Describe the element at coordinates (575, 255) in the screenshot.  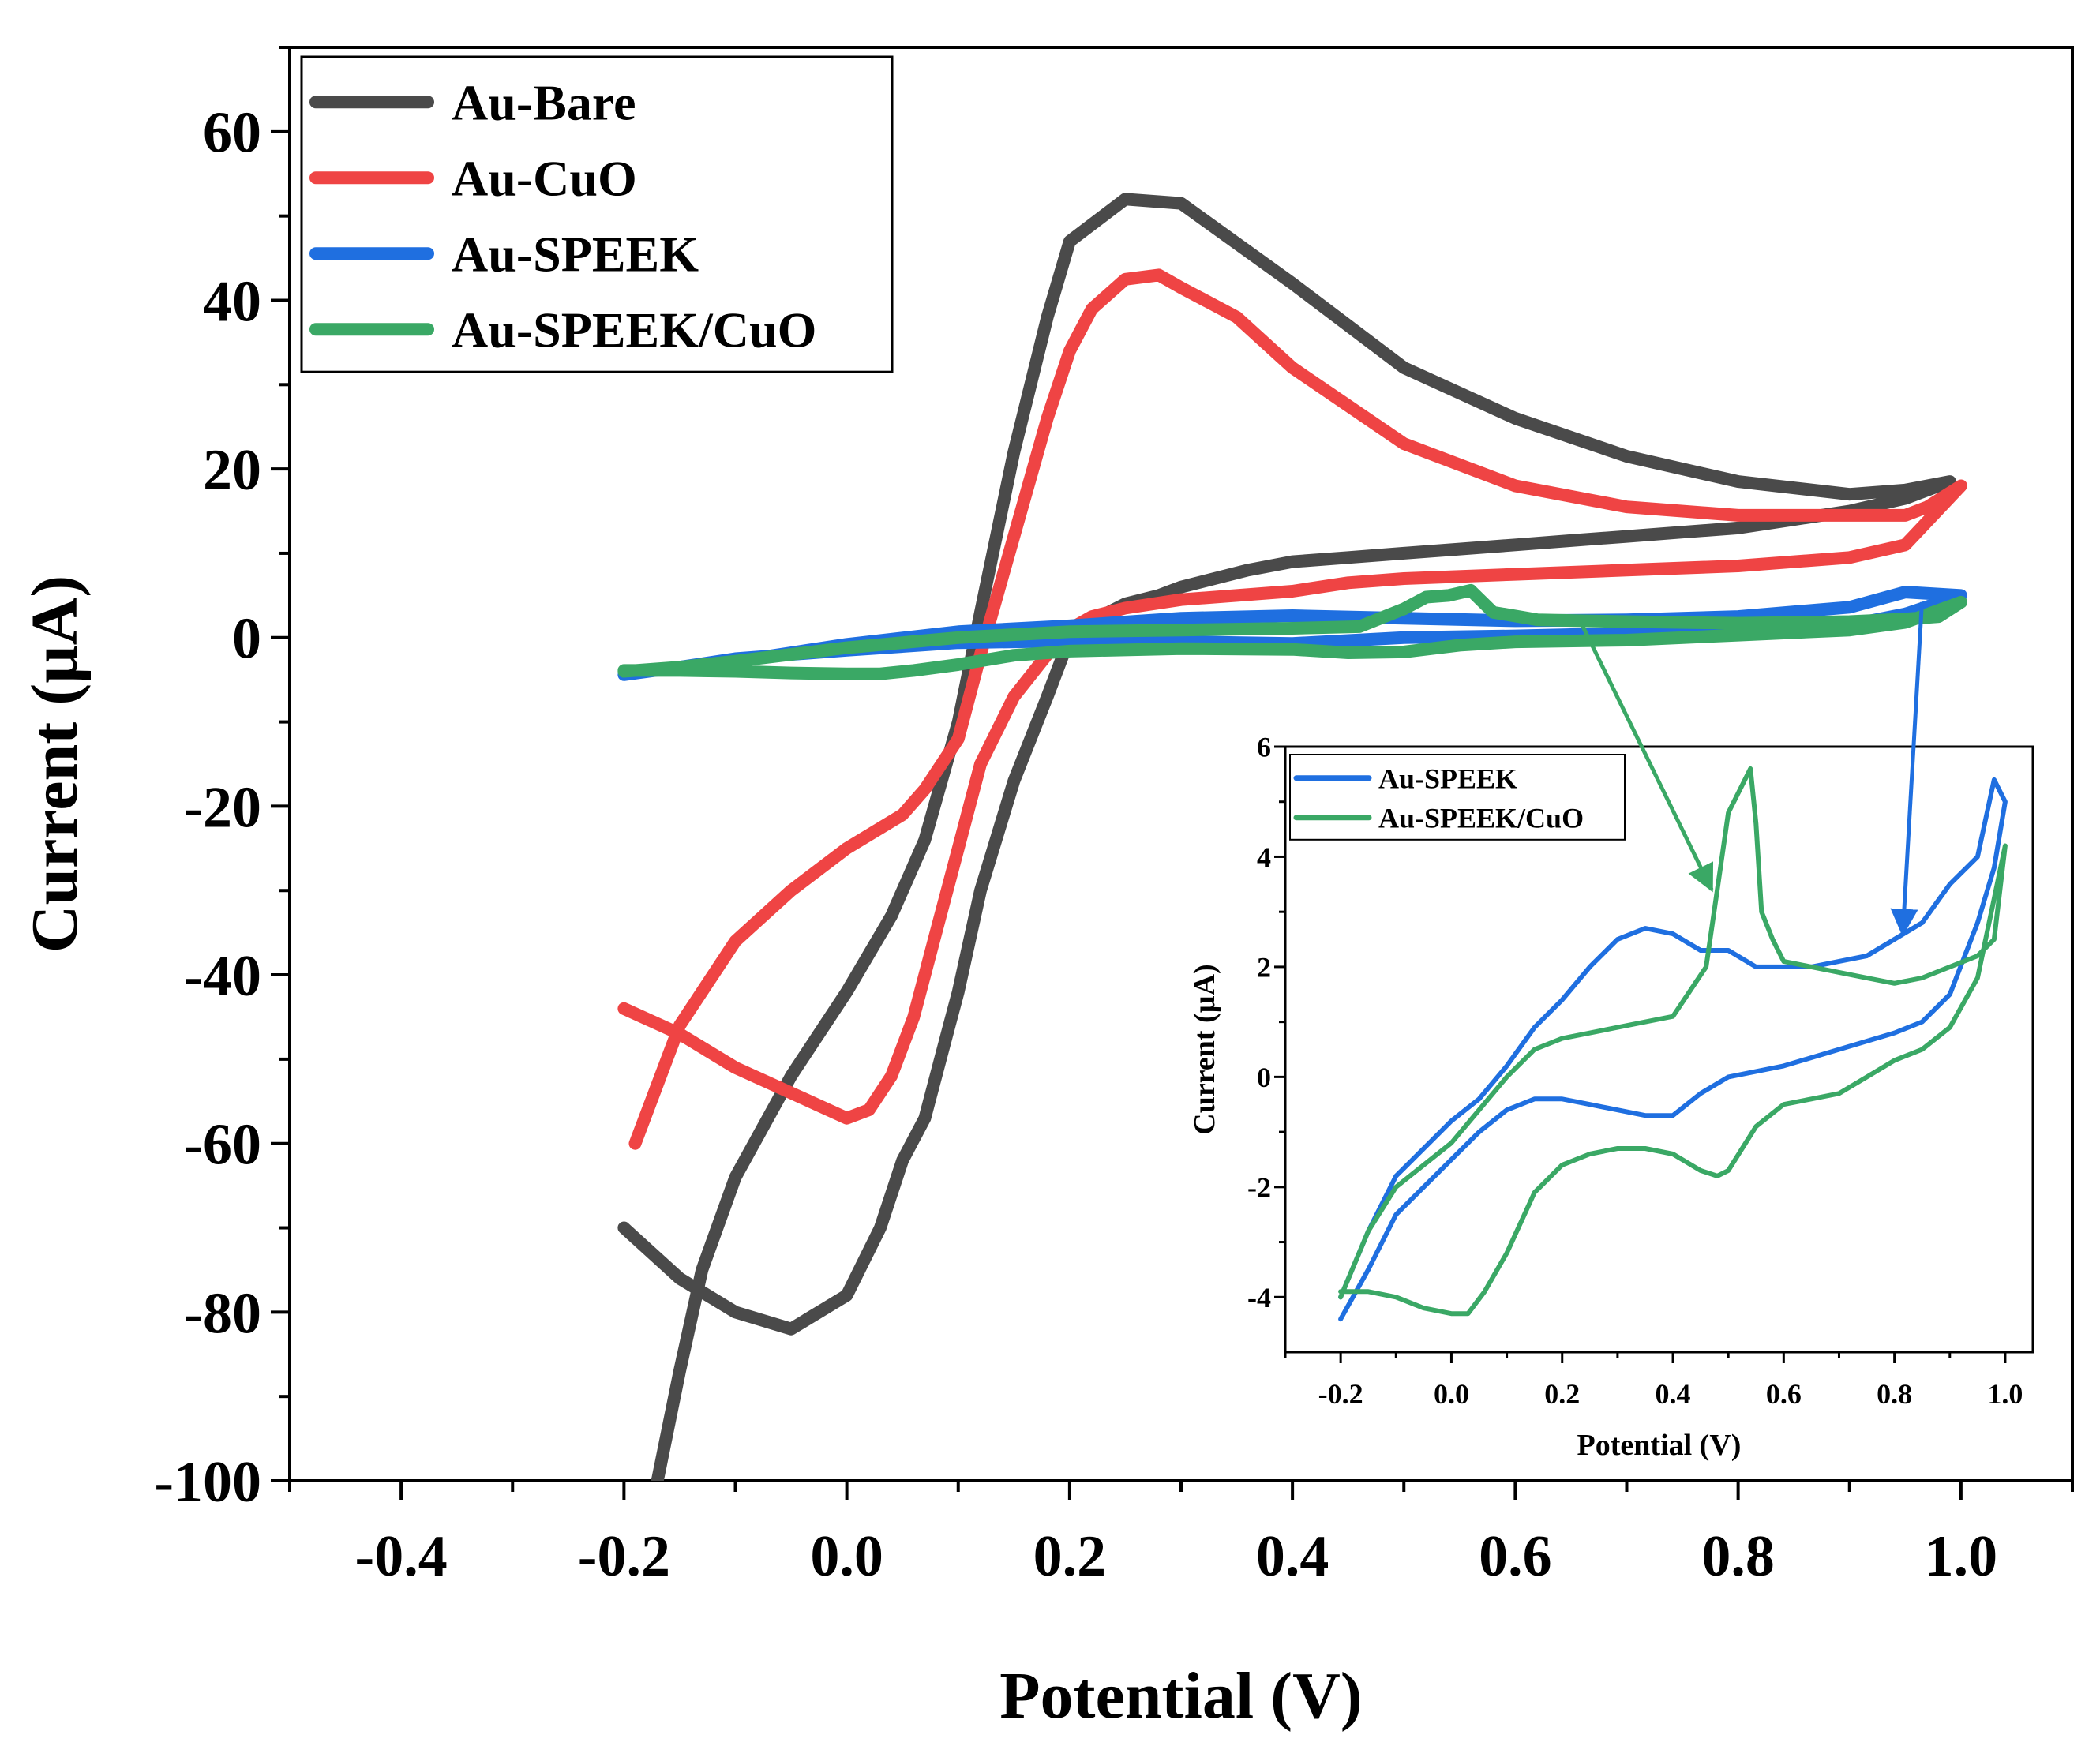
I see `legend-label-au-speek: Au-SPEEK` at that location.